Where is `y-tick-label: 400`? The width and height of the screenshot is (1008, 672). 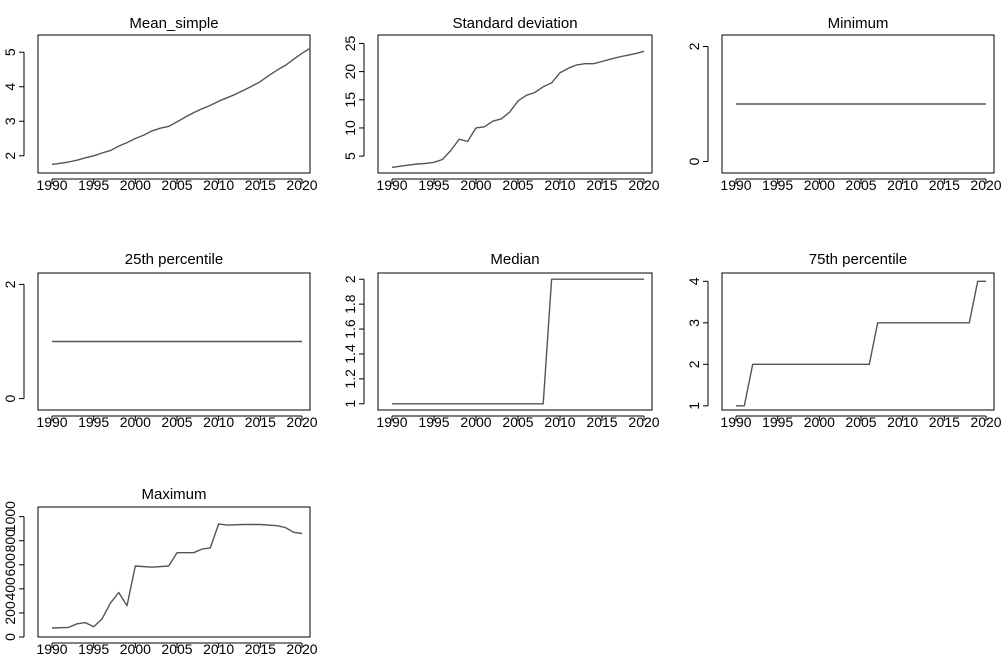 y-tick-label: 400 is located at coordinates (10, 589).